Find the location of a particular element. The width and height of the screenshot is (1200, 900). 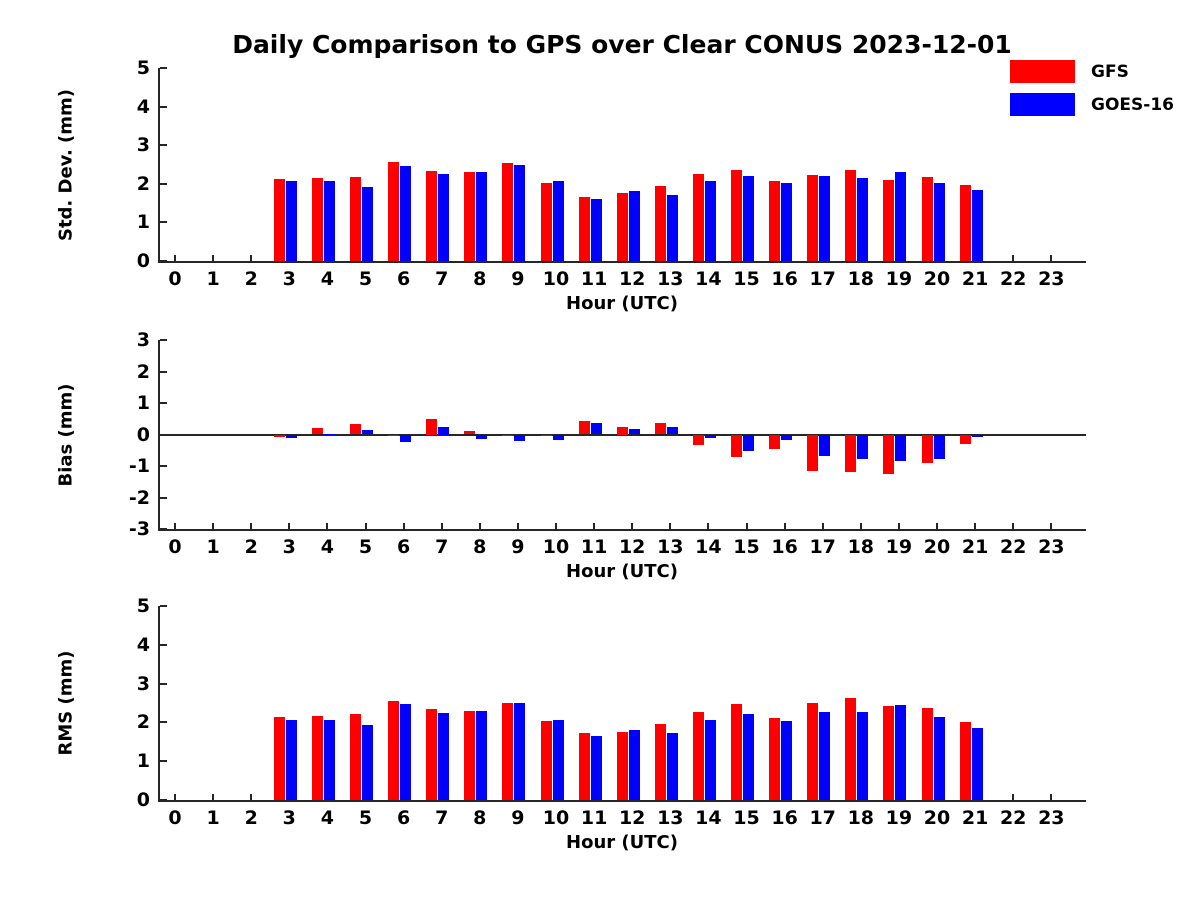

x-tick-label: 22 is located at coordinates (1013, 818).